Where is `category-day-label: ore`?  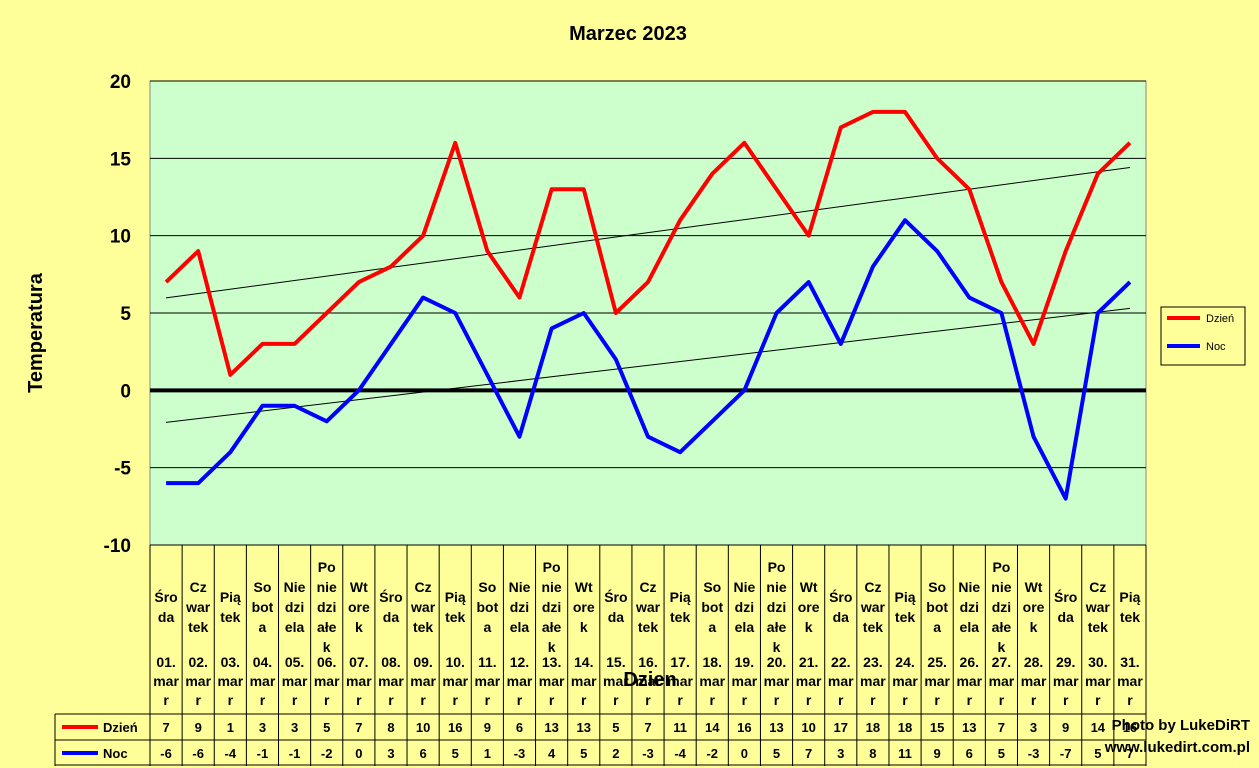 category-day-label: ore is located at coordinates (809, 607).